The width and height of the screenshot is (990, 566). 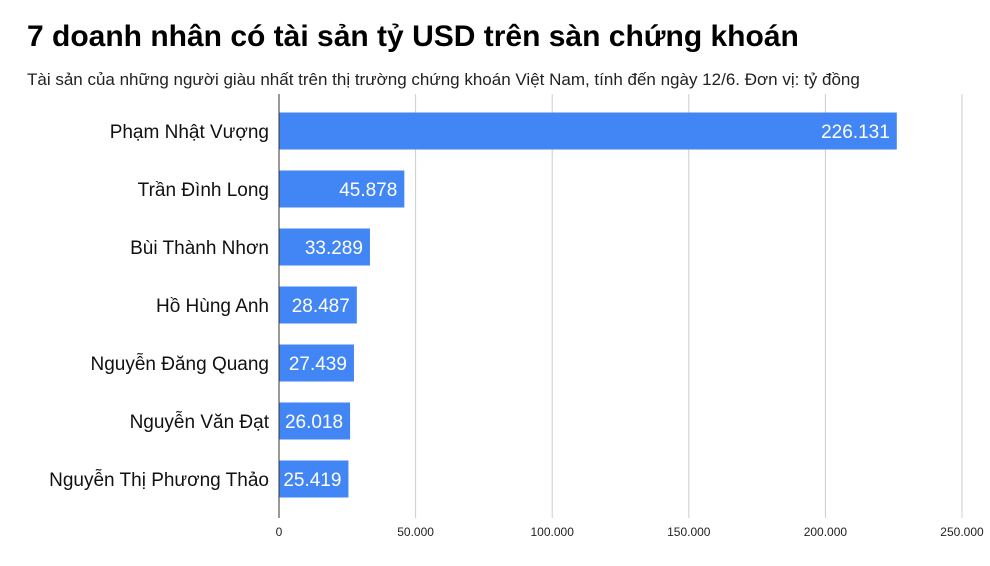 I want to click on data-label: 45.878, so click(x=368, y=190).